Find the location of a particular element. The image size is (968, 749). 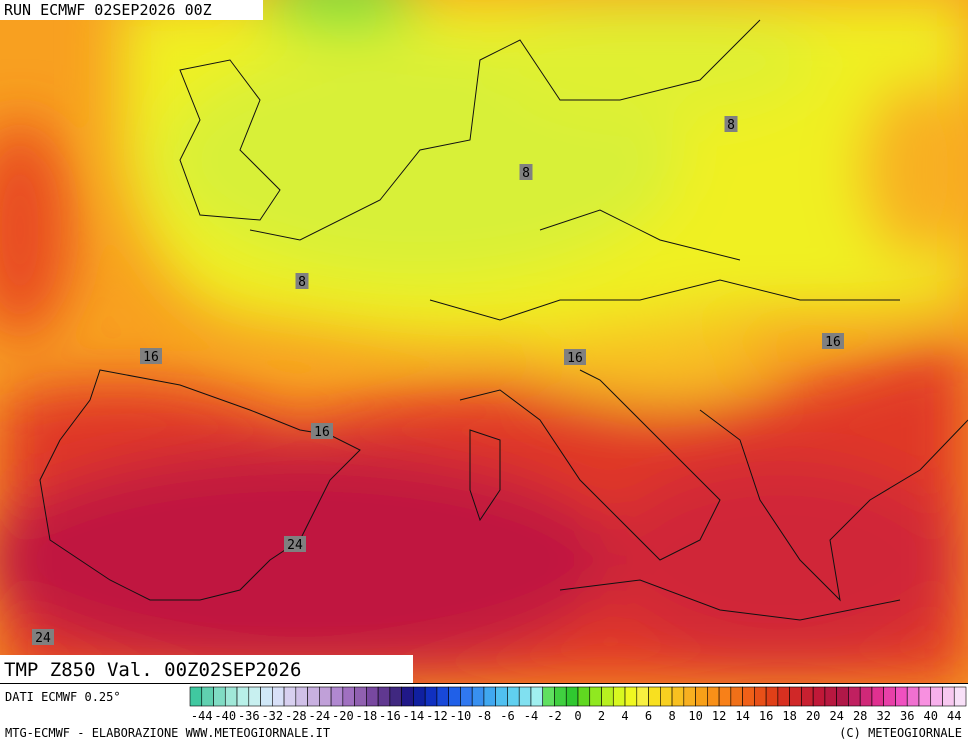

colorbar-label: 18 is located at coordinates (789, 716).